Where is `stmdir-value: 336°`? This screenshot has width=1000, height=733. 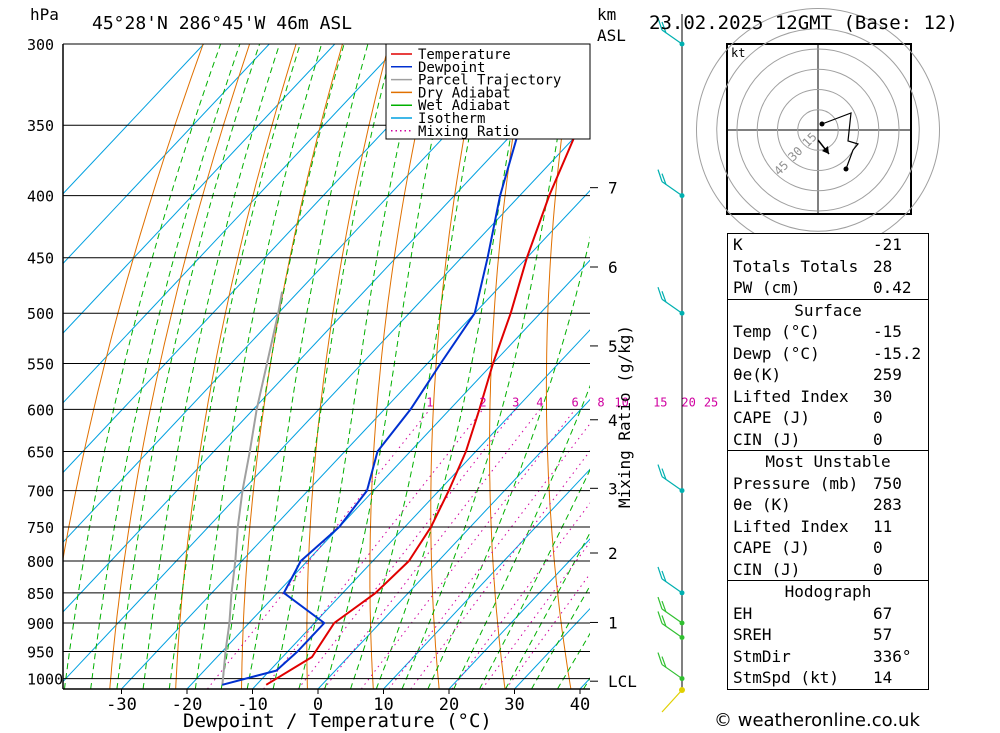
stmdir-value: 336° is located at coordinates (892, 656).